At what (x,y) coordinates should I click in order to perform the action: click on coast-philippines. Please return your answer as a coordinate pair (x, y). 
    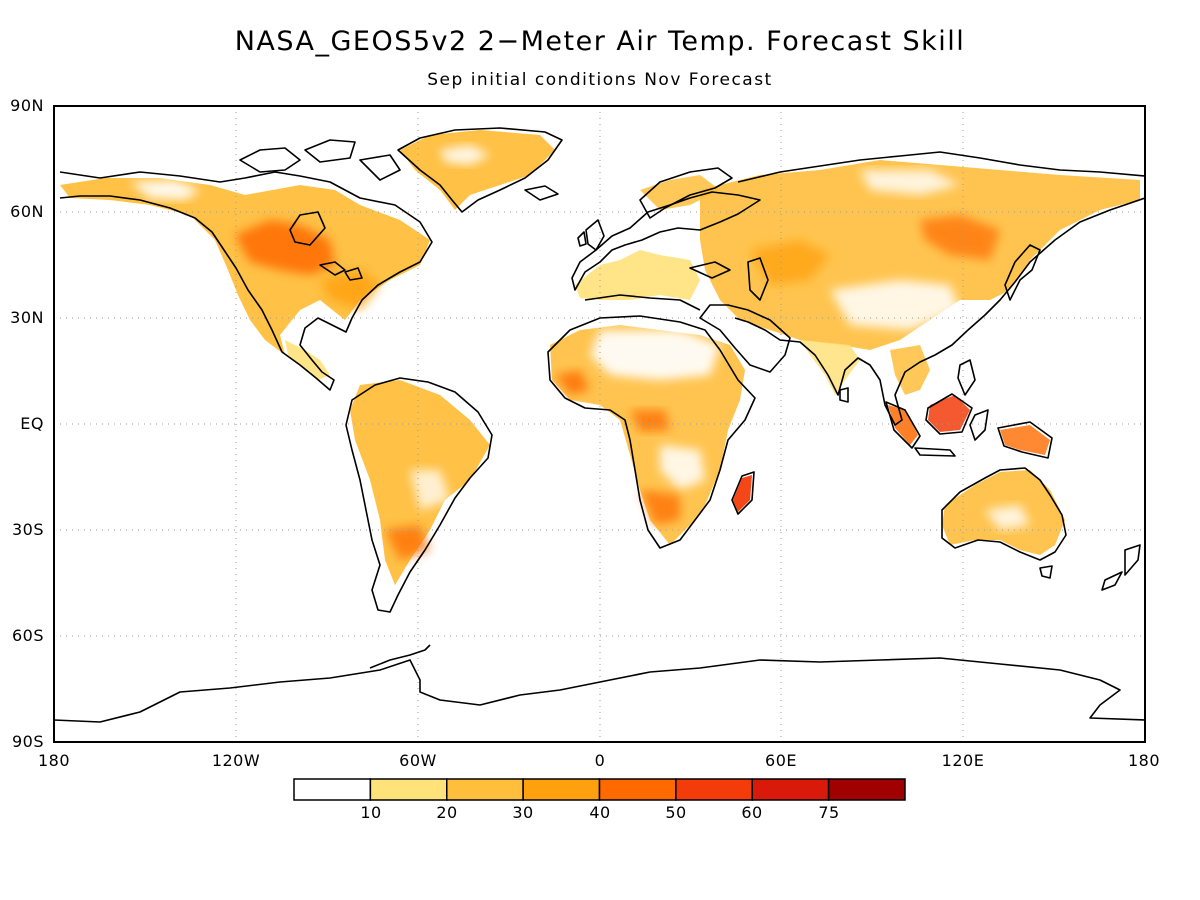
    Looking at the image, I should click on (966, 377).